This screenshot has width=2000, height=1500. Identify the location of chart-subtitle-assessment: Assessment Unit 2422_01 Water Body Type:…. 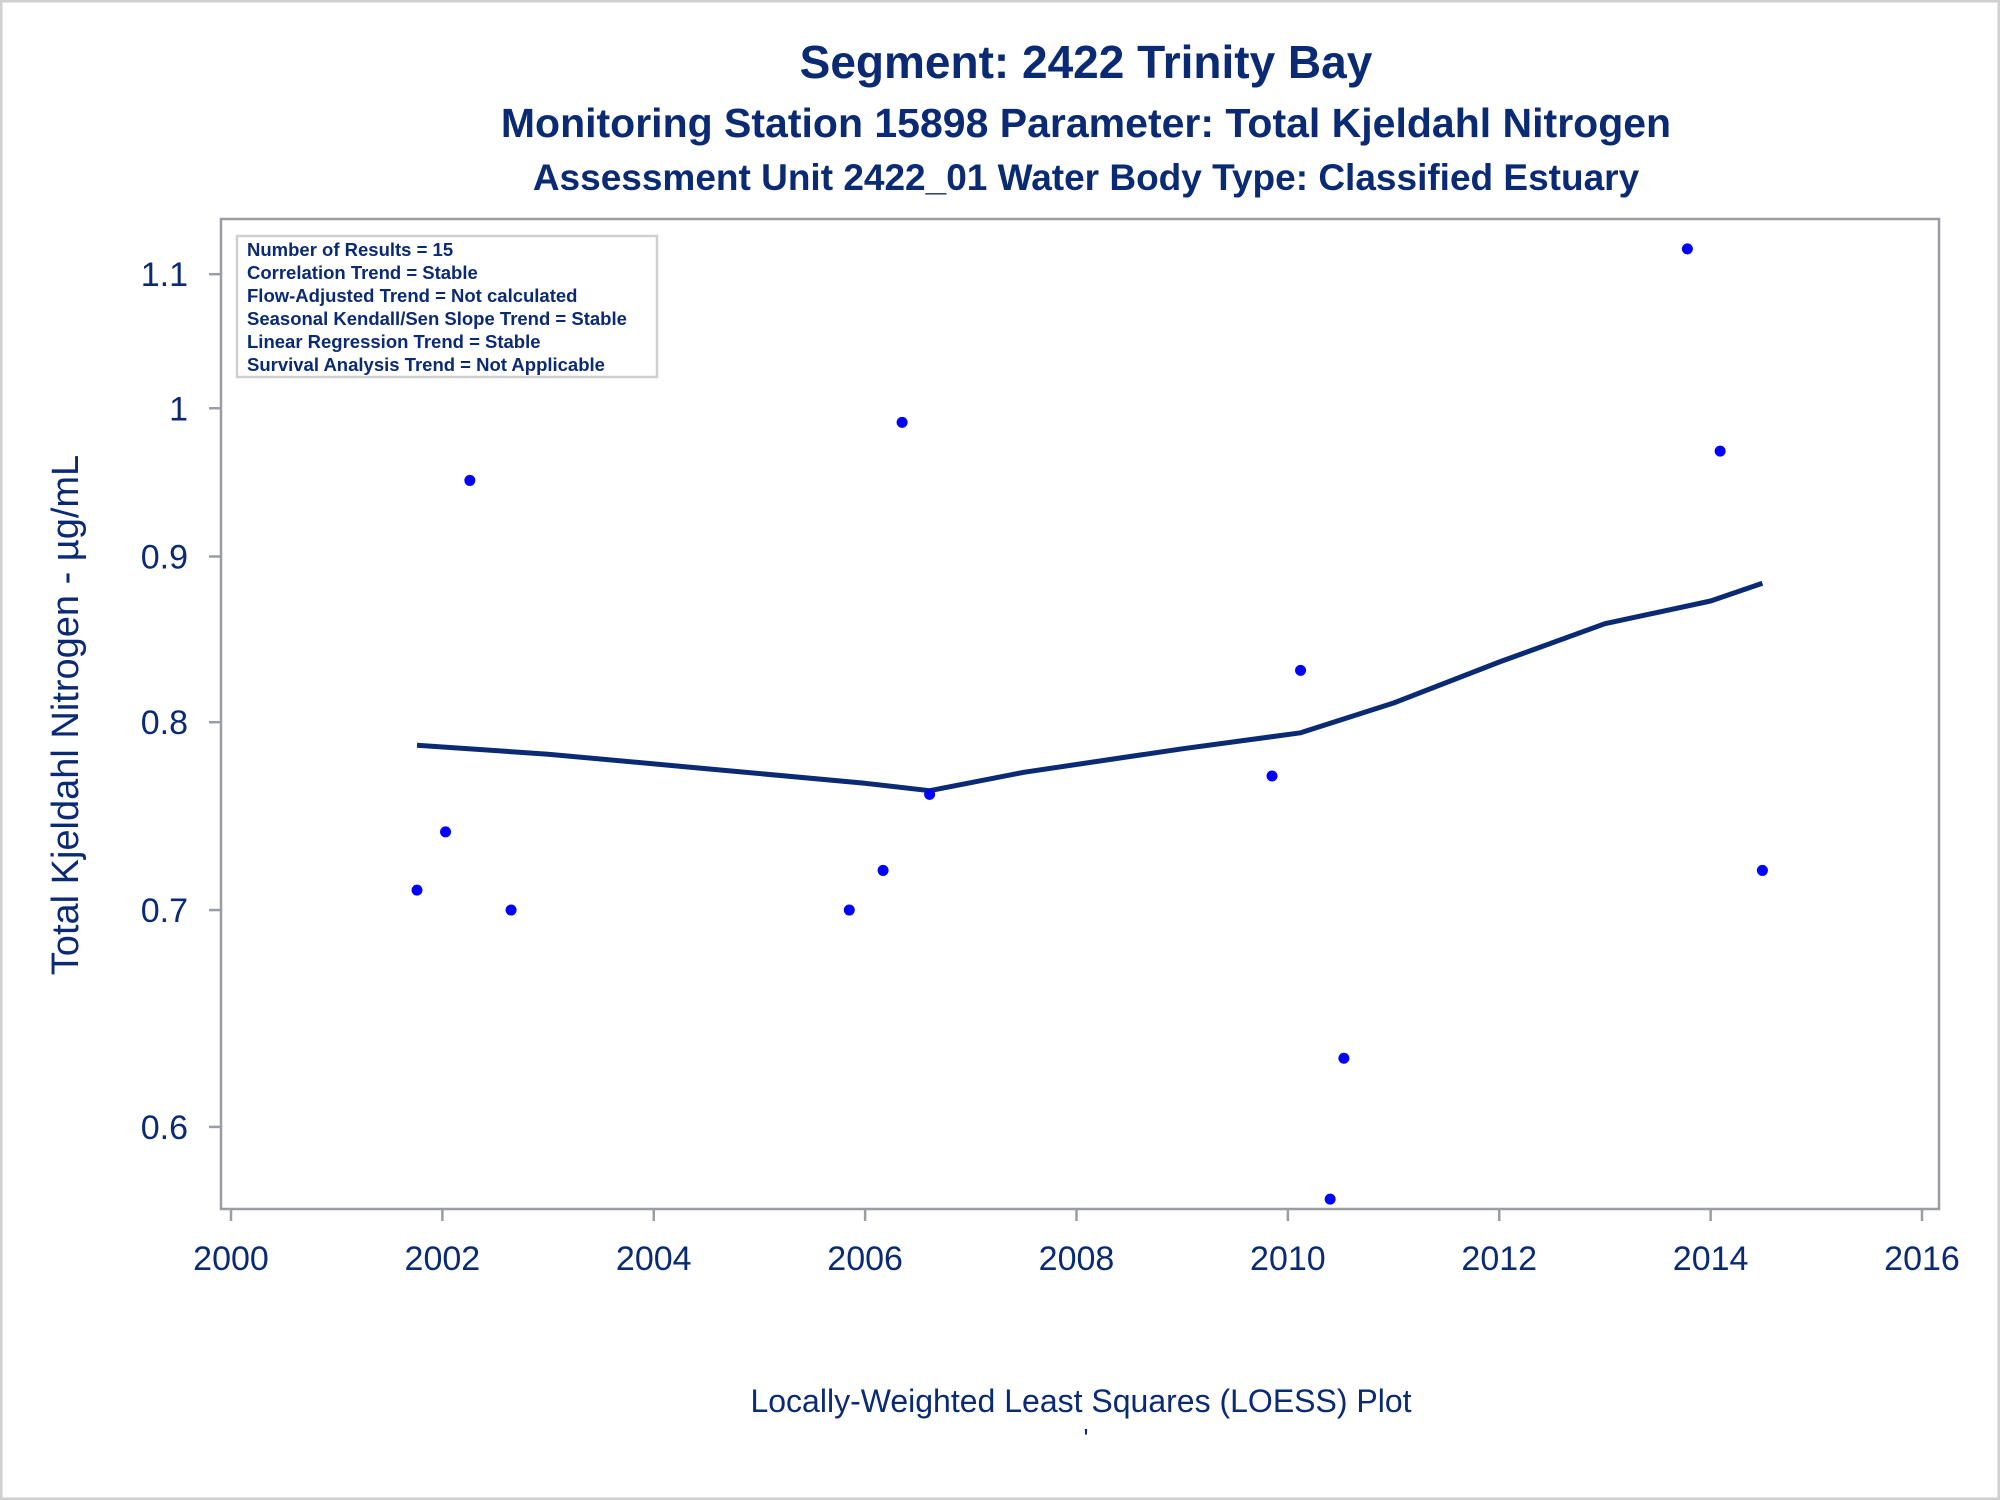
(1086, 177).